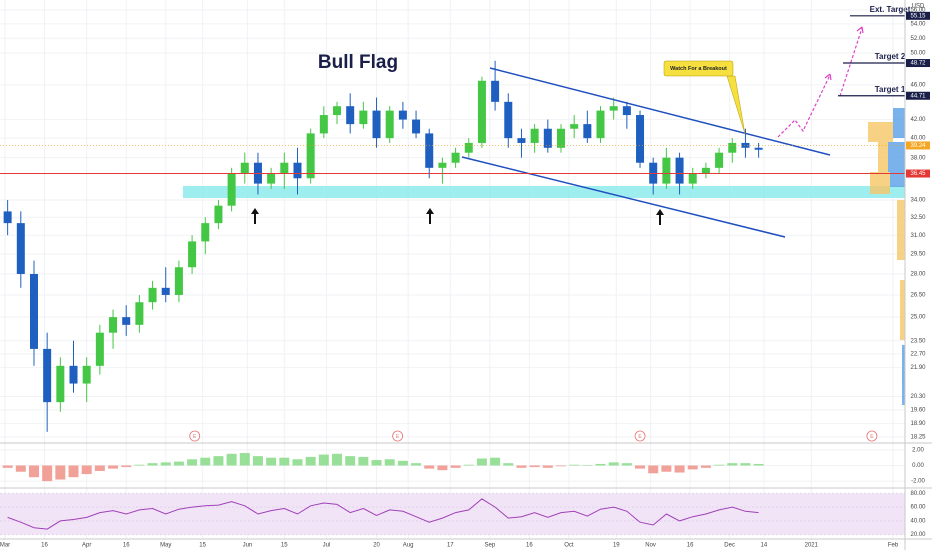 Image resolution: width=932 pixels, height=550 pixels. What do you see at coordinates (918, 410) in the screenshot?
I see `y-tick-label: 19.60` at bounding box center [918, 410].